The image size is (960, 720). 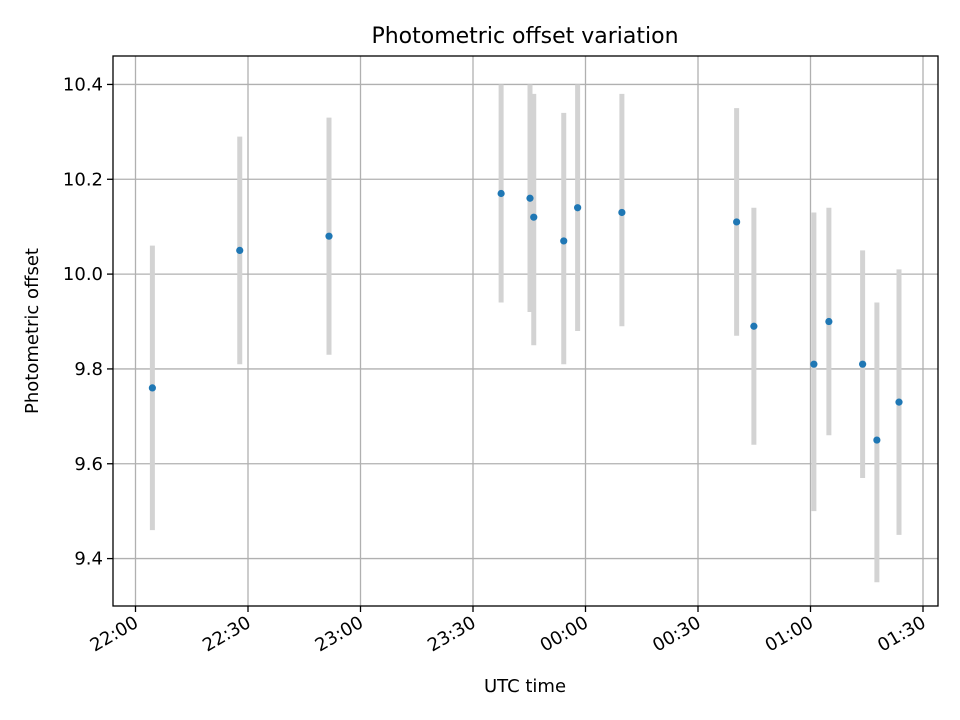 What do you see at coordinates (83, 274) in the screenshot?
I see `y-tick-label: 10.0` at bounding box center [83, 274].